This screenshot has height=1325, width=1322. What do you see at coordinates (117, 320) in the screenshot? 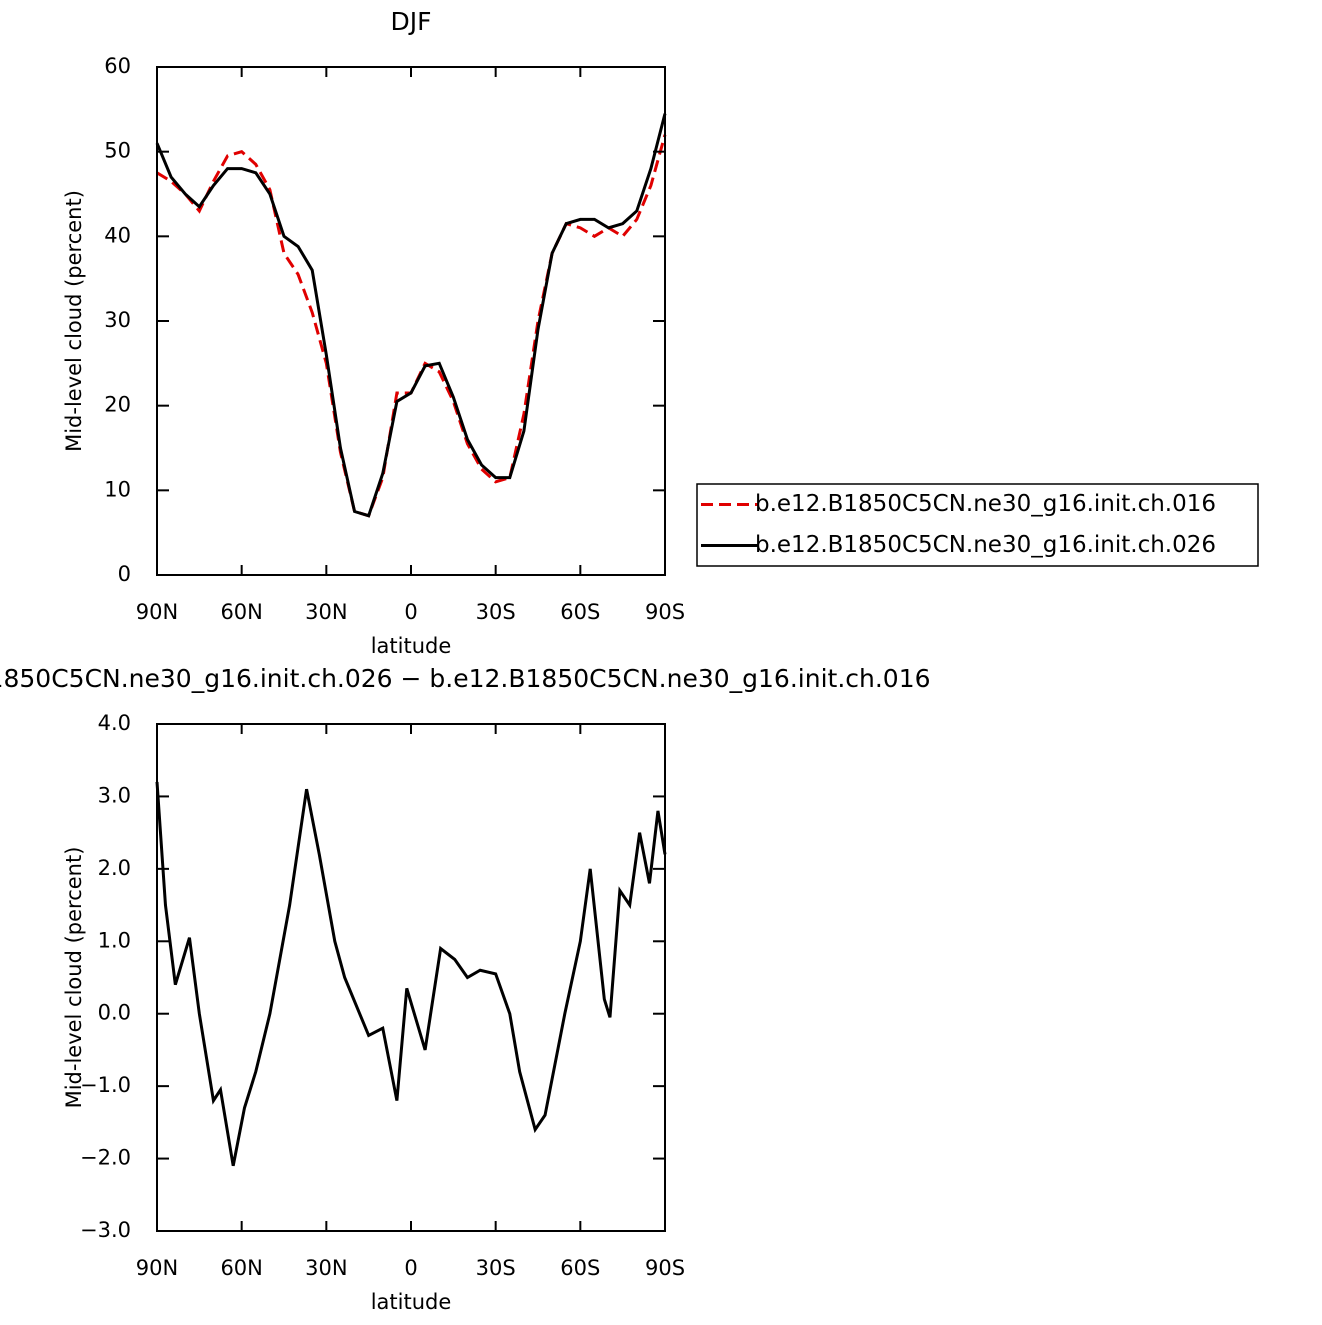
I see `y-tick-label: 30` at bounding box center [117, 320].